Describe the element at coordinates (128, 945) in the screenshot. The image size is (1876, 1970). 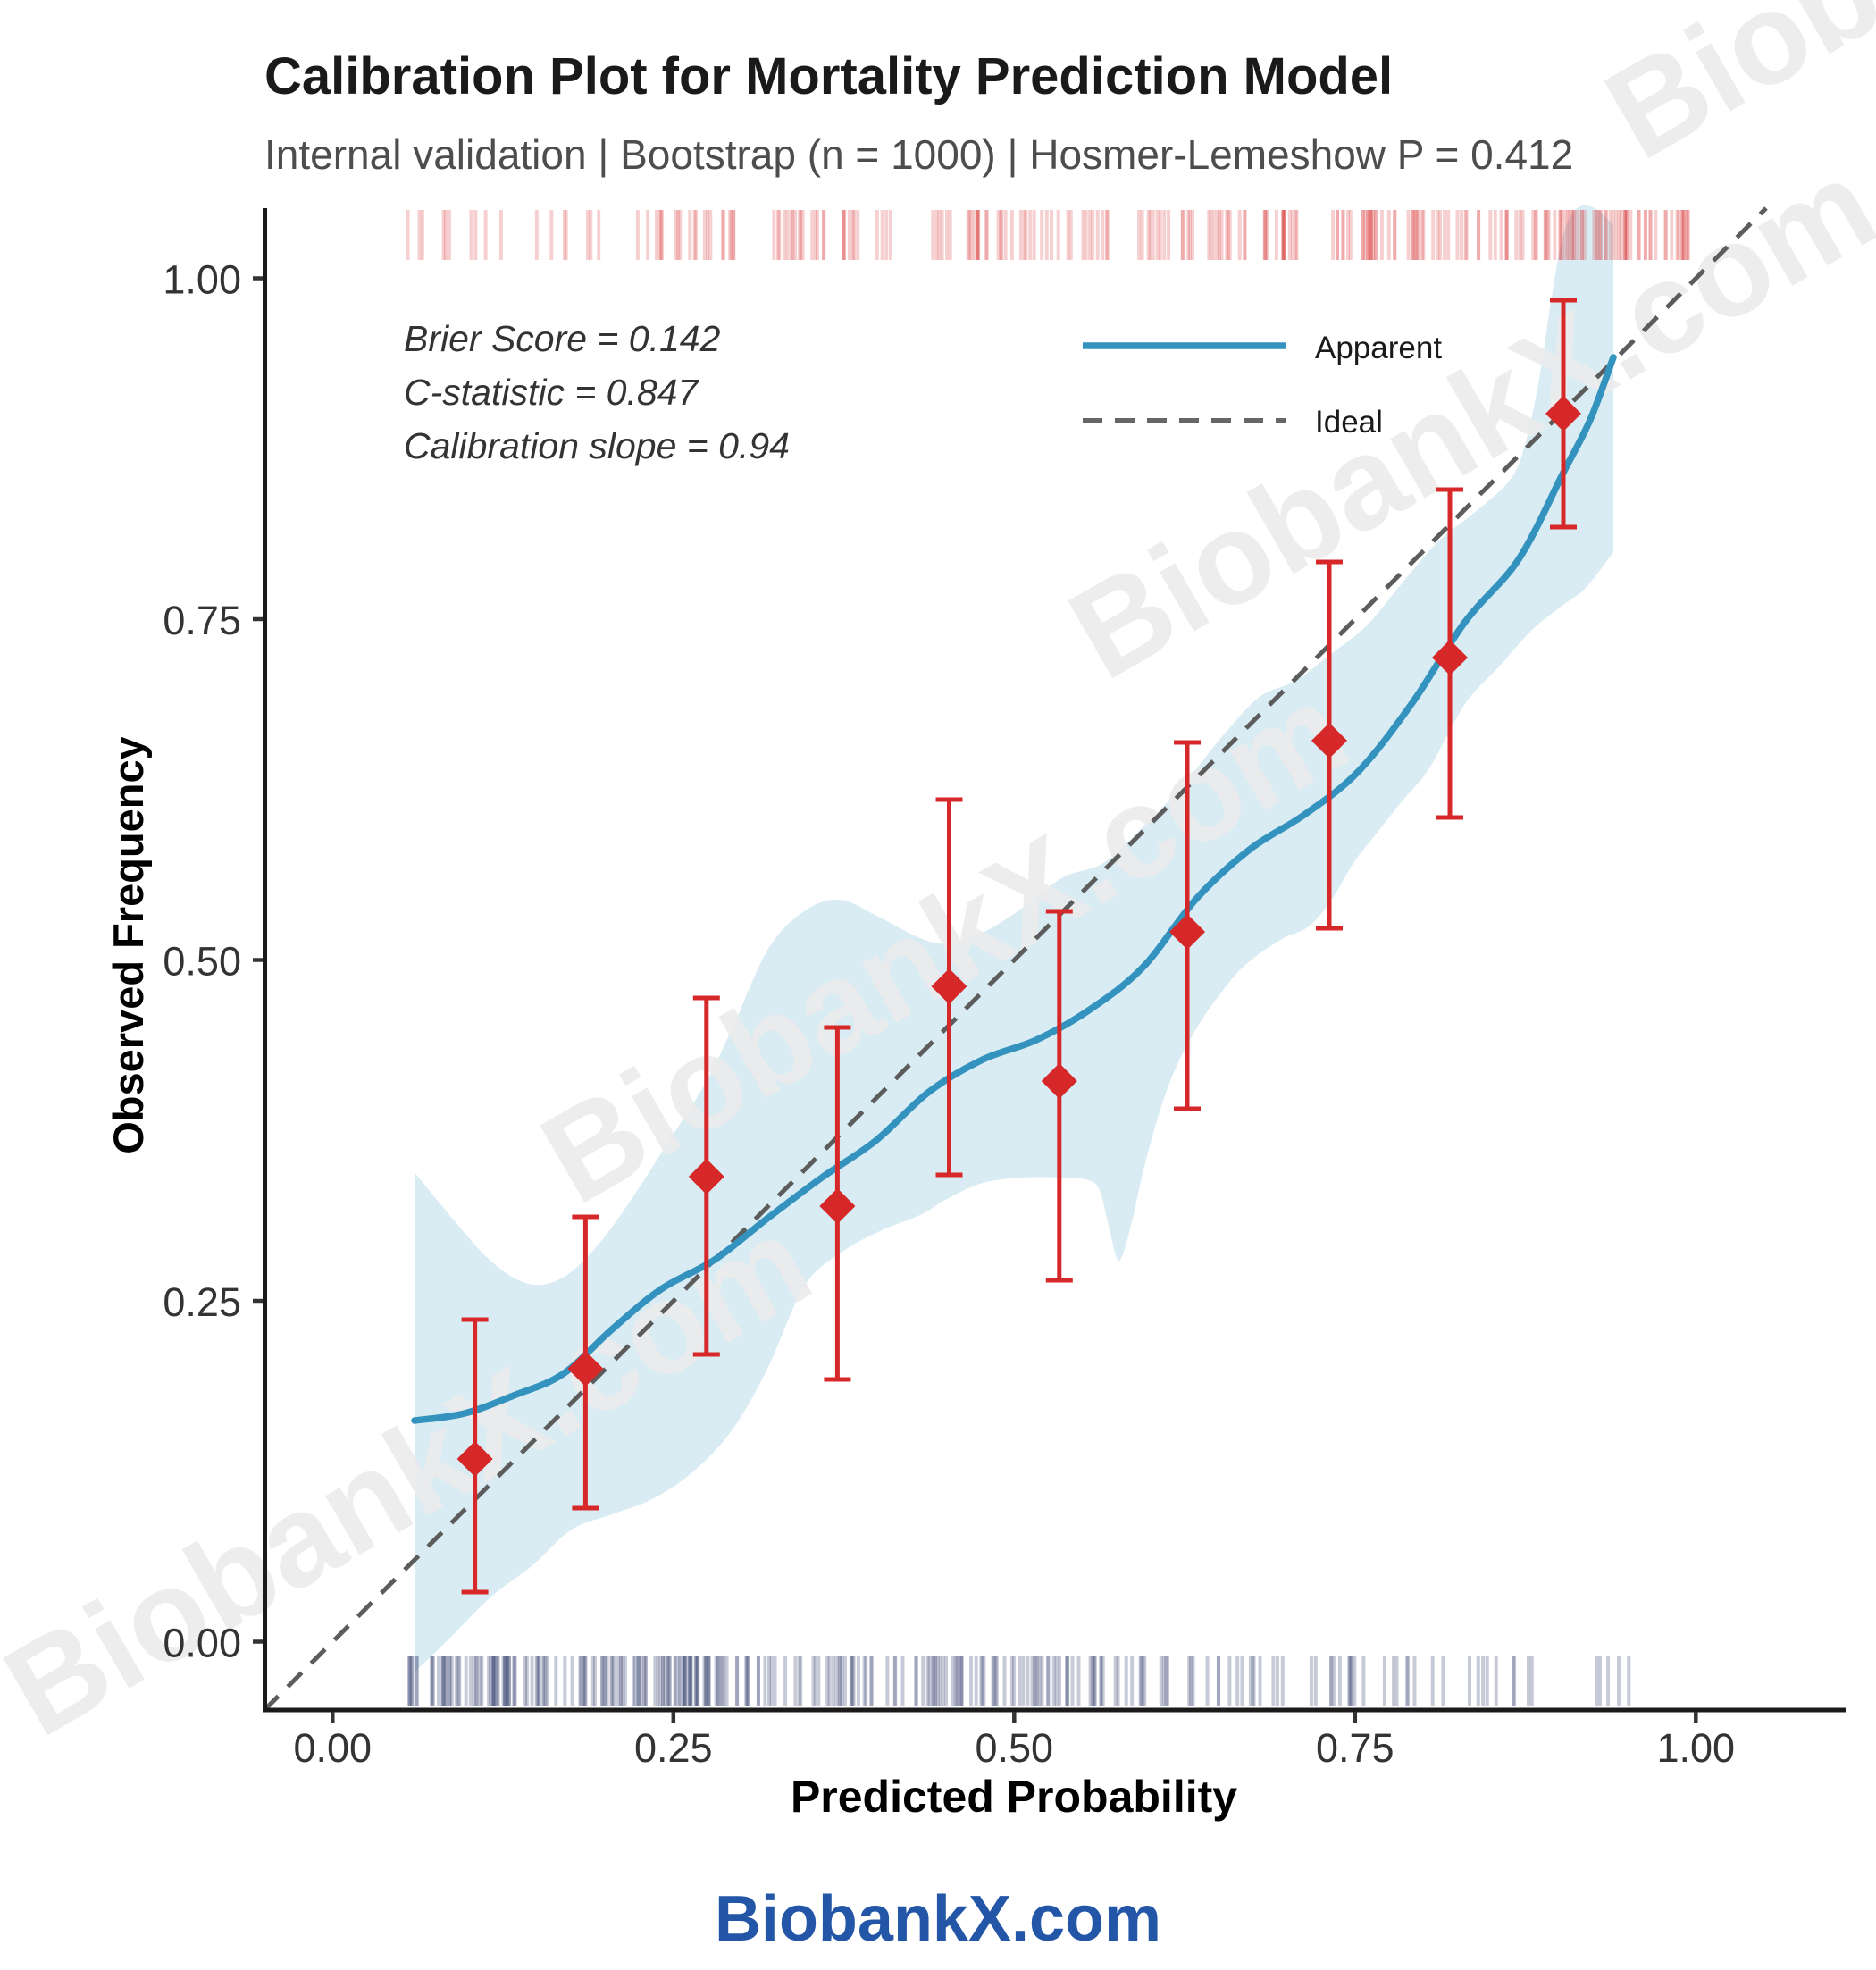
I see `svg-text: Observed Frequency` at that location.